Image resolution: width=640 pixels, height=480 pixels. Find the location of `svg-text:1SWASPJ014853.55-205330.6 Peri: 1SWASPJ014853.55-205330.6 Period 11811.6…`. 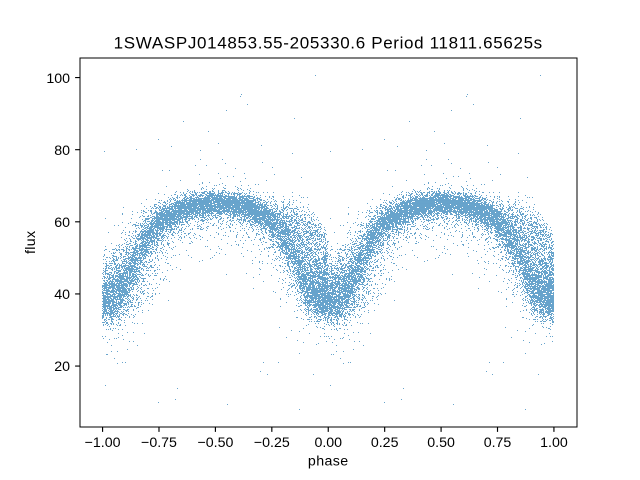

svg-text:1SWASPJ014853.55-205330.6 Peri: 1SWASPJ014853.55-205330.6 Period 11811.6… is located at coordinates (328, 43).